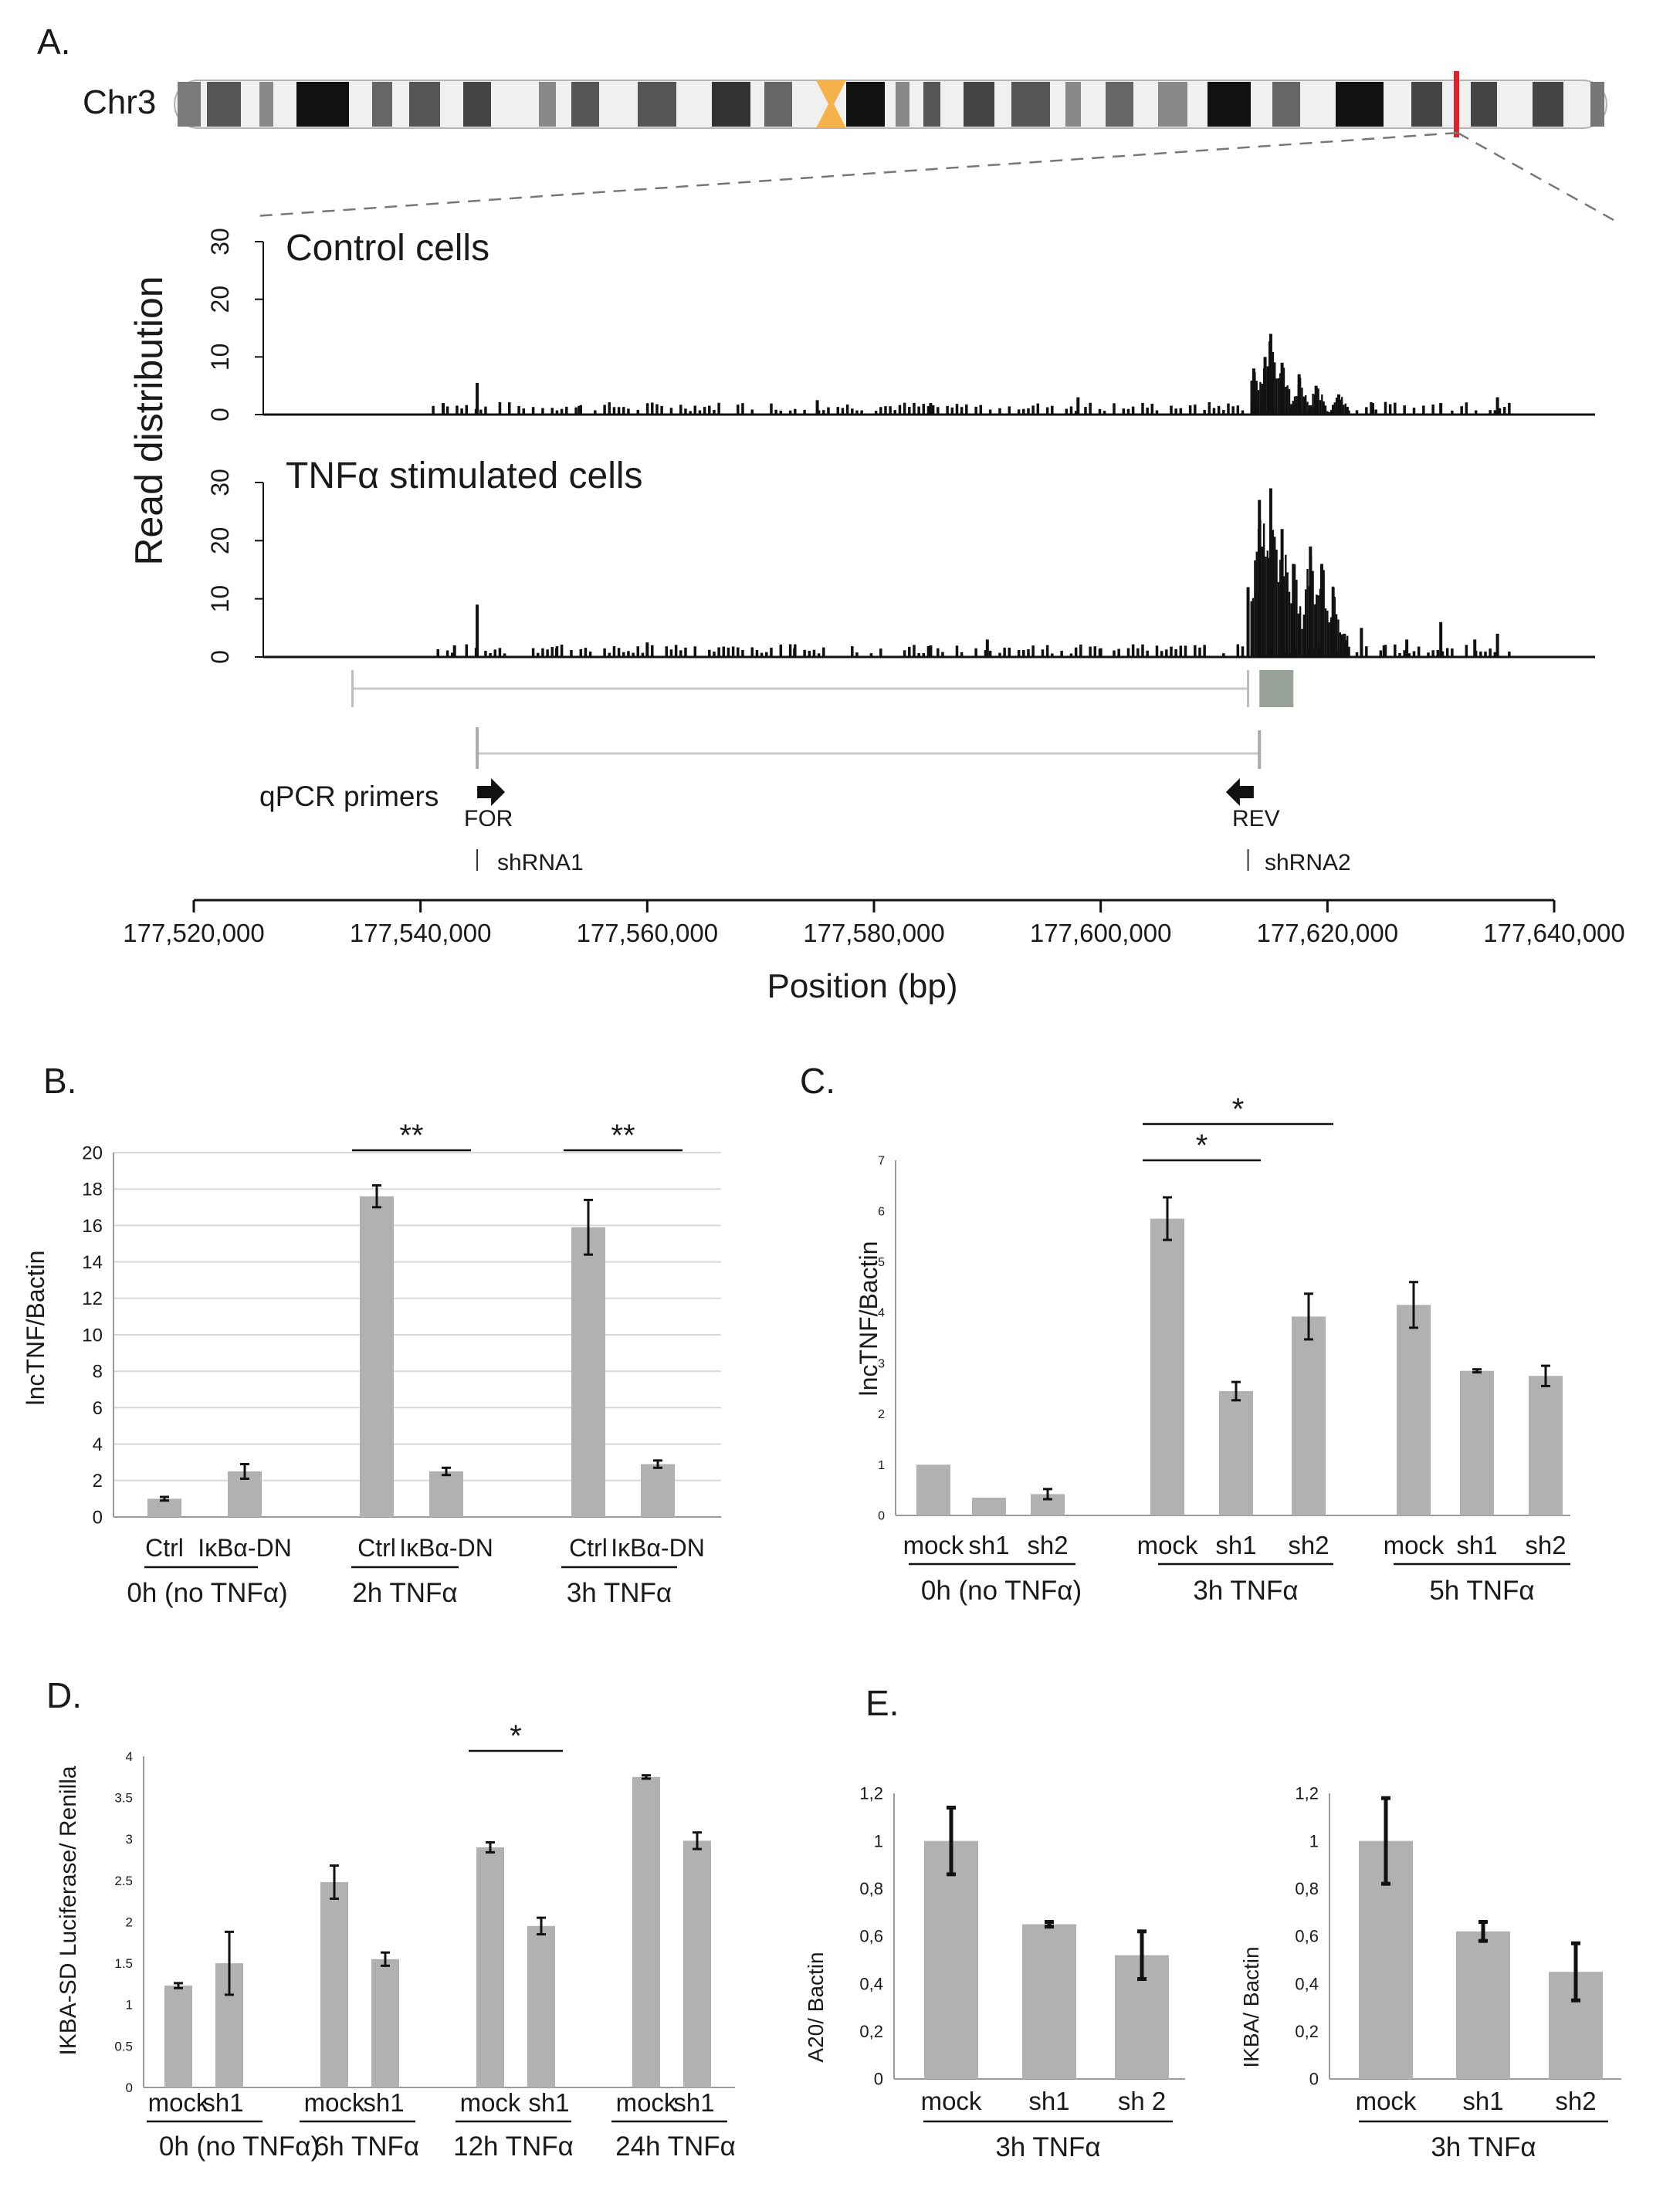 This screenshot has height=2194, width=1680. What do you see at coordinates (871, 1888) in the screenshot?
I see `y-tick-label: 0,8` at bounding box center [871, 1888].